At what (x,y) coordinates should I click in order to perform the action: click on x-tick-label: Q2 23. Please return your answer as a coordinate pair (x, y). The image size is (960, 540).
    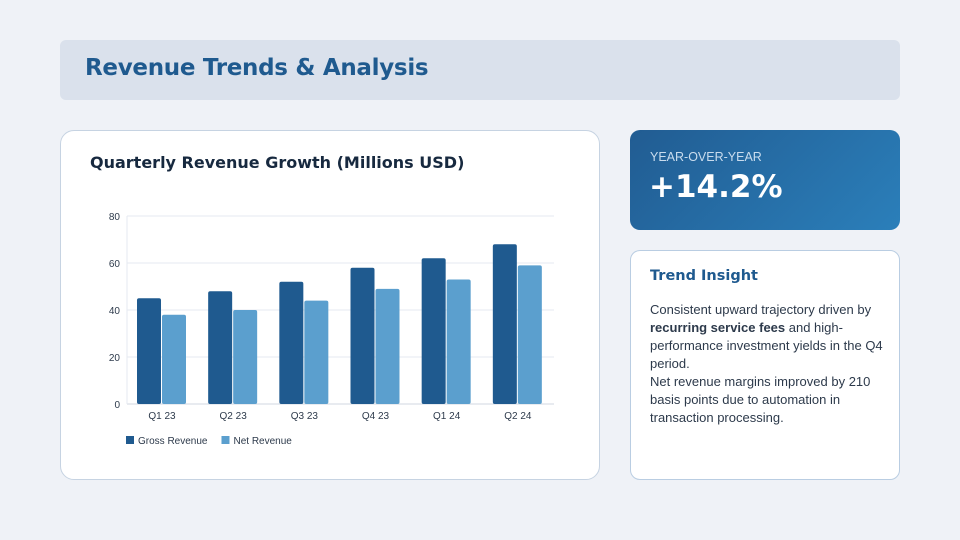
    Looking at the image, I should click on (234, 416).